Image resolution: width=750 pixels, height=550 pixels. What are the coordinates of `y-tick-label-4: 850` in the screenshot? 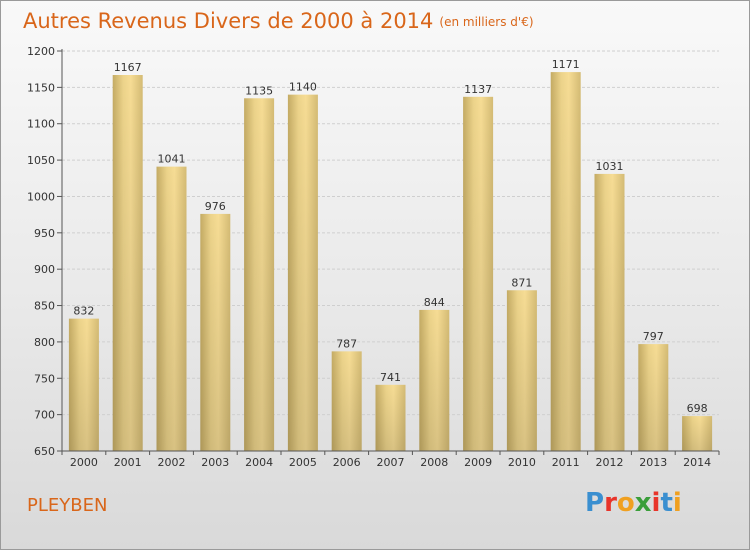 It's located at (44, 306).